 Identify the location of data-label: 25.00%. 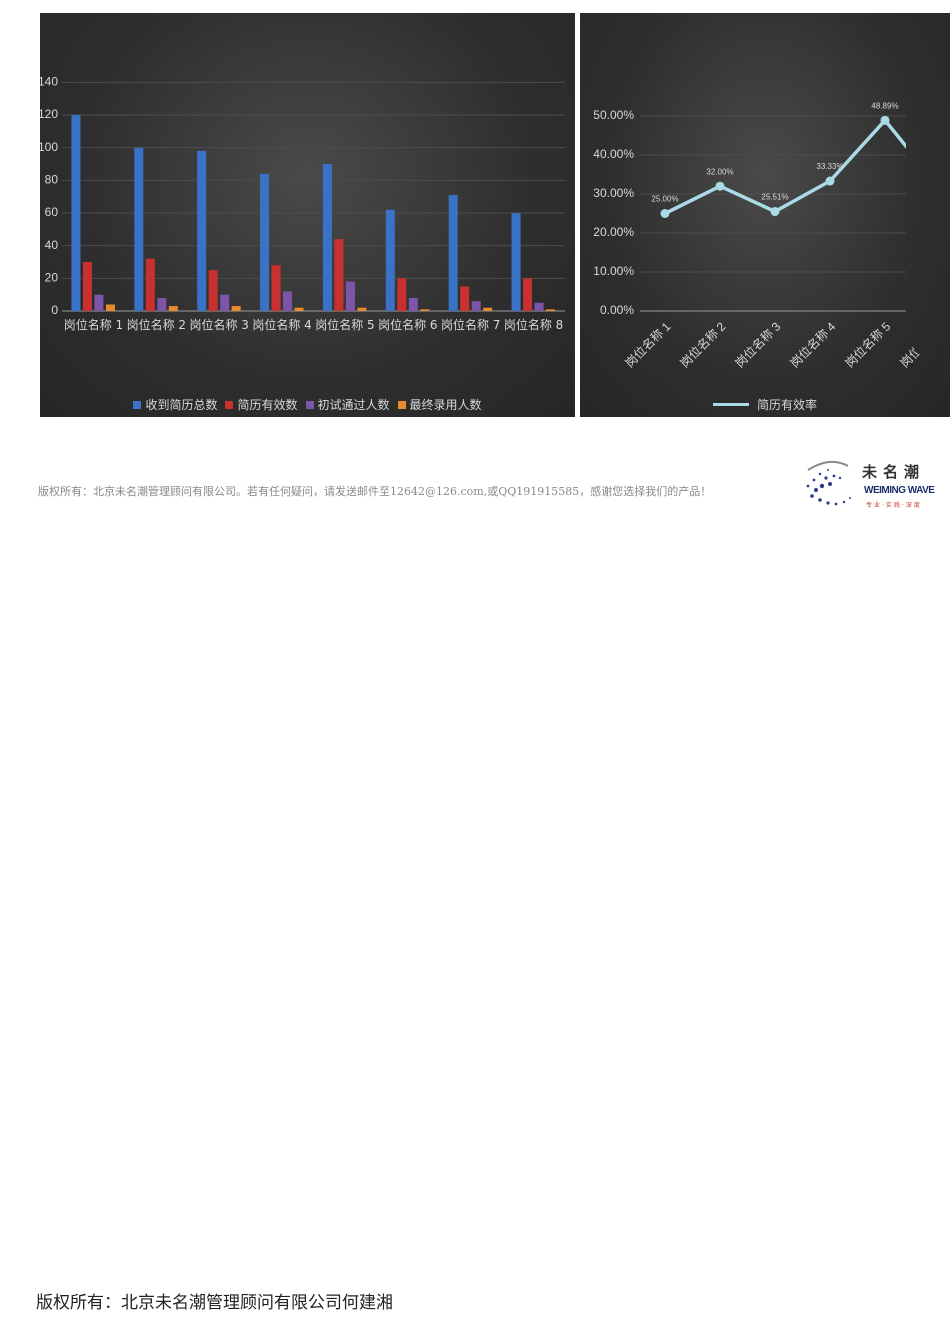
(664, 199).